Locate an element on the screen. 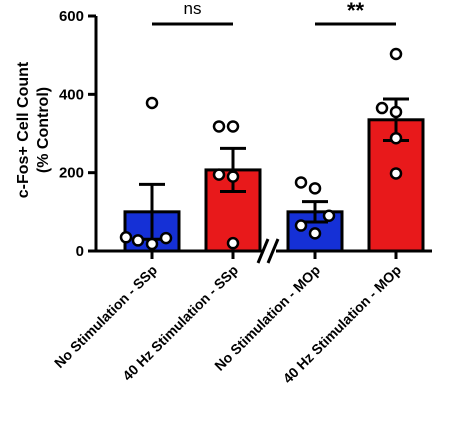  y-axis-title-line-1: c-Fos+ Cell Count is located at coordinates (23, 129).